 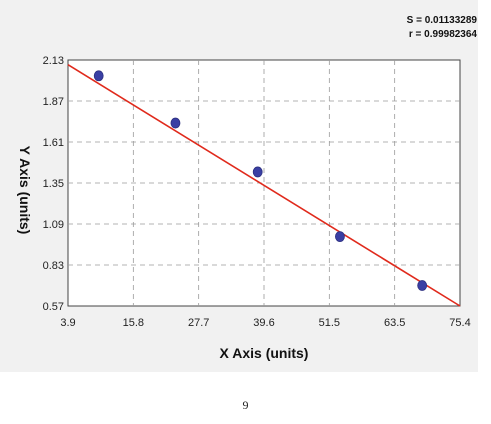 I want to click on x-tick-labels: 3.9 15.8 27.7 39.6 51.5 63.5 75.4, so click(x=265, y=323).